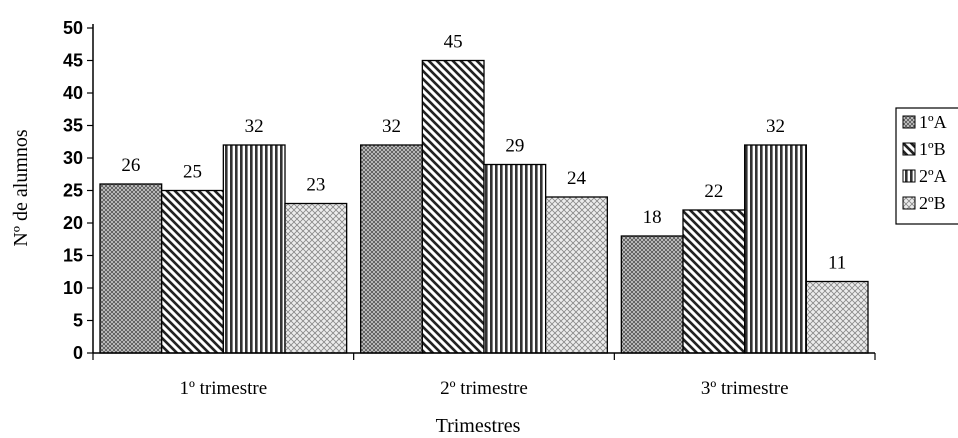  What do you see at coordinates (933, 176) in the screenshot?
I see `legend-label: 2ºA` at bounding box center [933, 176].